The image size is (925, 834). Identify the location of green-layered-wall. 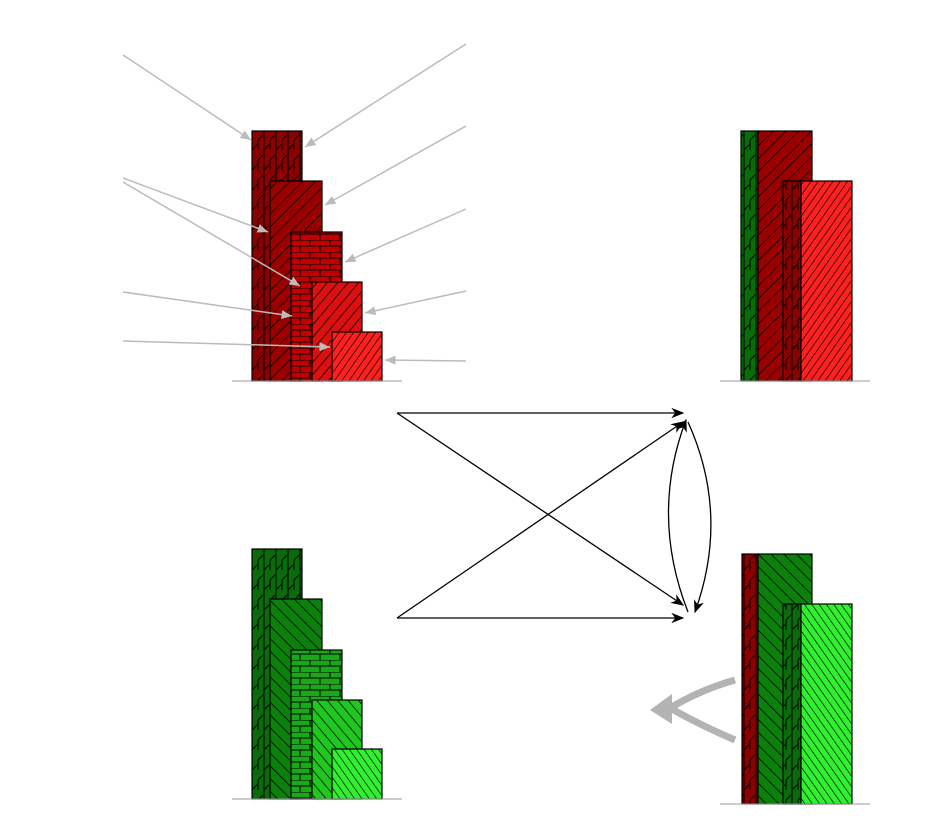
(795, 679).